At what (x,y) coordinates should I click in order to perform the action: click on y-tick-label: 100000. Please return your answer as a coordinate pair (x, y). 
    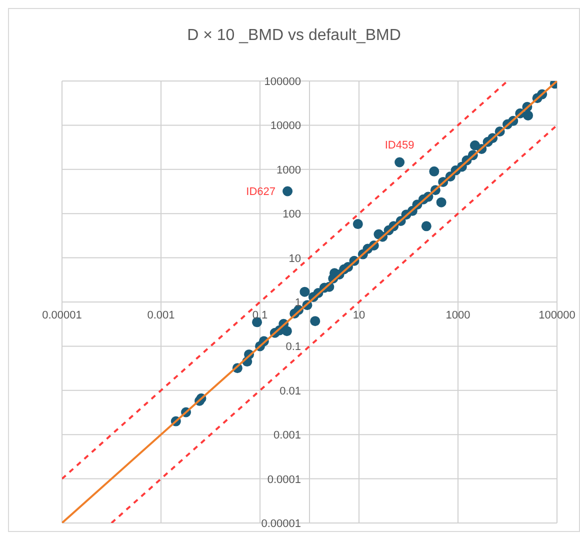
    Looking at the image, I should click on (282, 82).